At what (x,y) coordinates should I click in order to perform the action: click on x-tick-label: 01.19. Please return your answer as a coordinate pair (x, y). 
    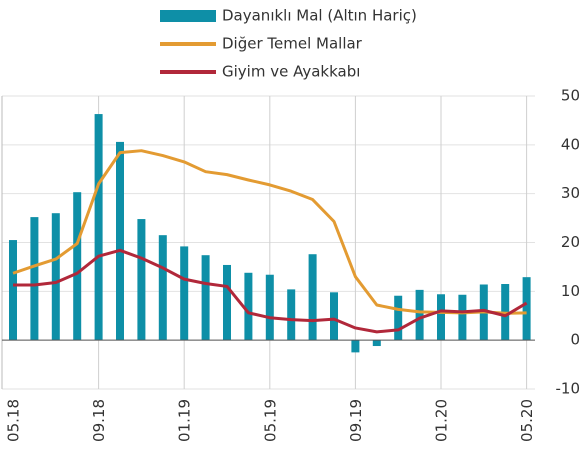
    Looking at the image, I should click on (185, 420).